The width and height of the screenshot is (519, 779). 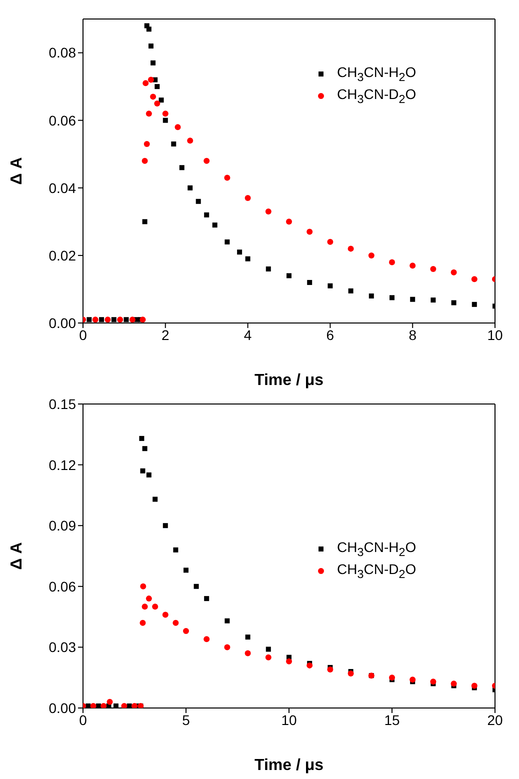 What do you see at coordinates (62, 526) in the screenshot?
I see `y-tick-label: 0.09` at bounding box center [62, 526].